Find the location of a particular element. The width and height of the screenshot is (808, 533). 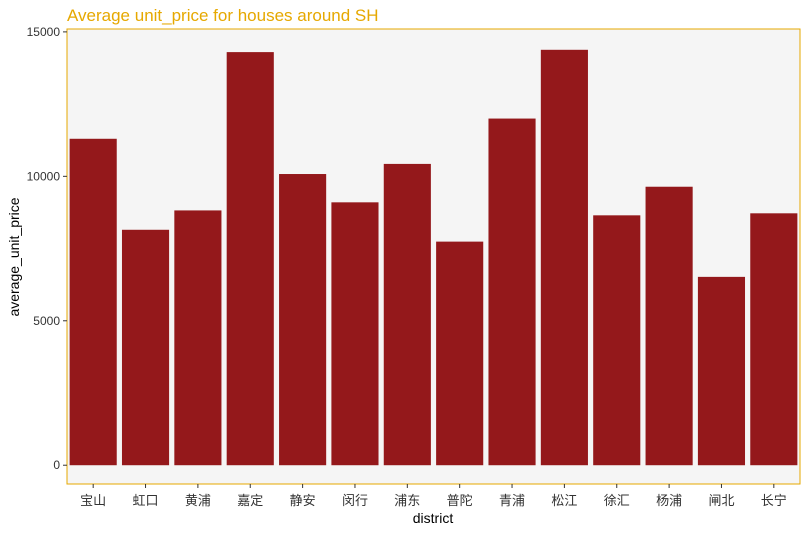

y-tick-label-0: 0 is located at coordinates (56, 465).